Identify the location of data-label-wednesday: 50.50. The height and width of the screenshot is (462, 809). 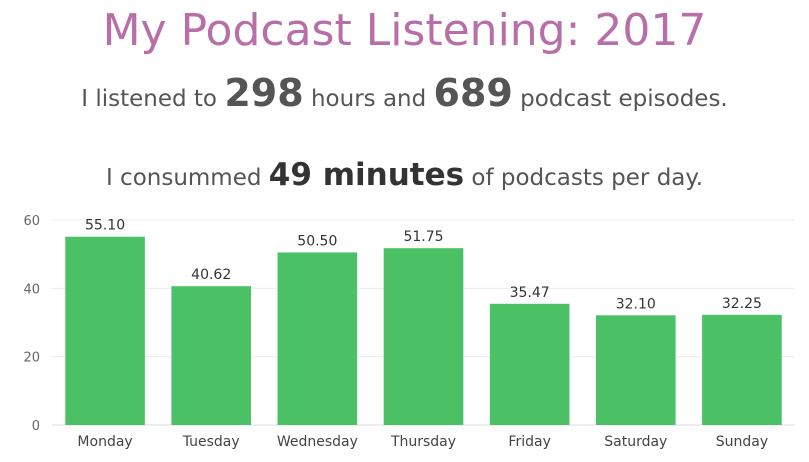
(317, 241).